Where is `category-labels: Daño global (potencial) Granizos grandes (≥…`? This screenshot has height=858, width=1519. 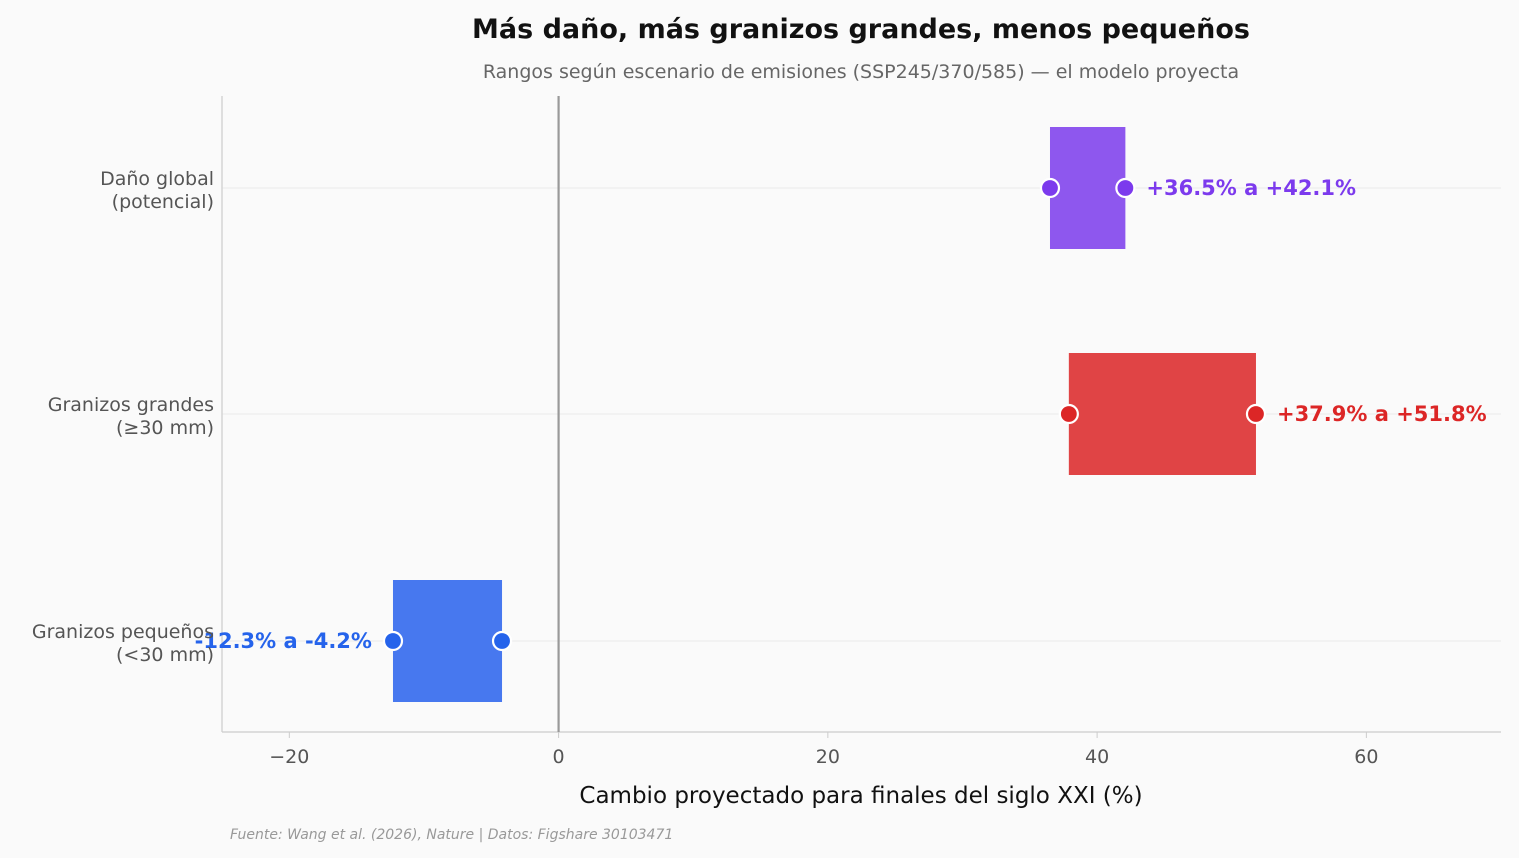 category-labels: Daño global (potencial) Granizos grandes (≥… is located at coordinates (123, 417).